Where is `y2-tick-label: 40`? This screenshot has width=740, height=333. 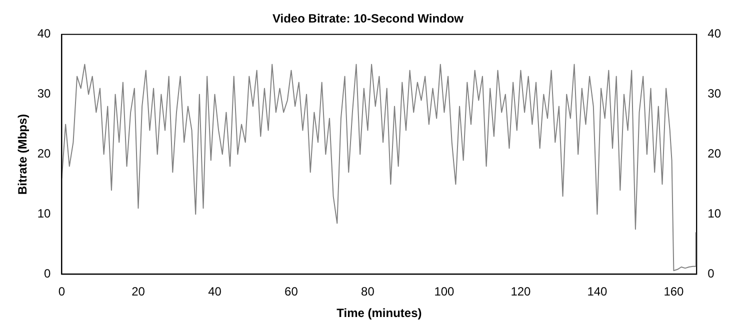
y2-tick-label: 40 is located at coordinates (715, 33).